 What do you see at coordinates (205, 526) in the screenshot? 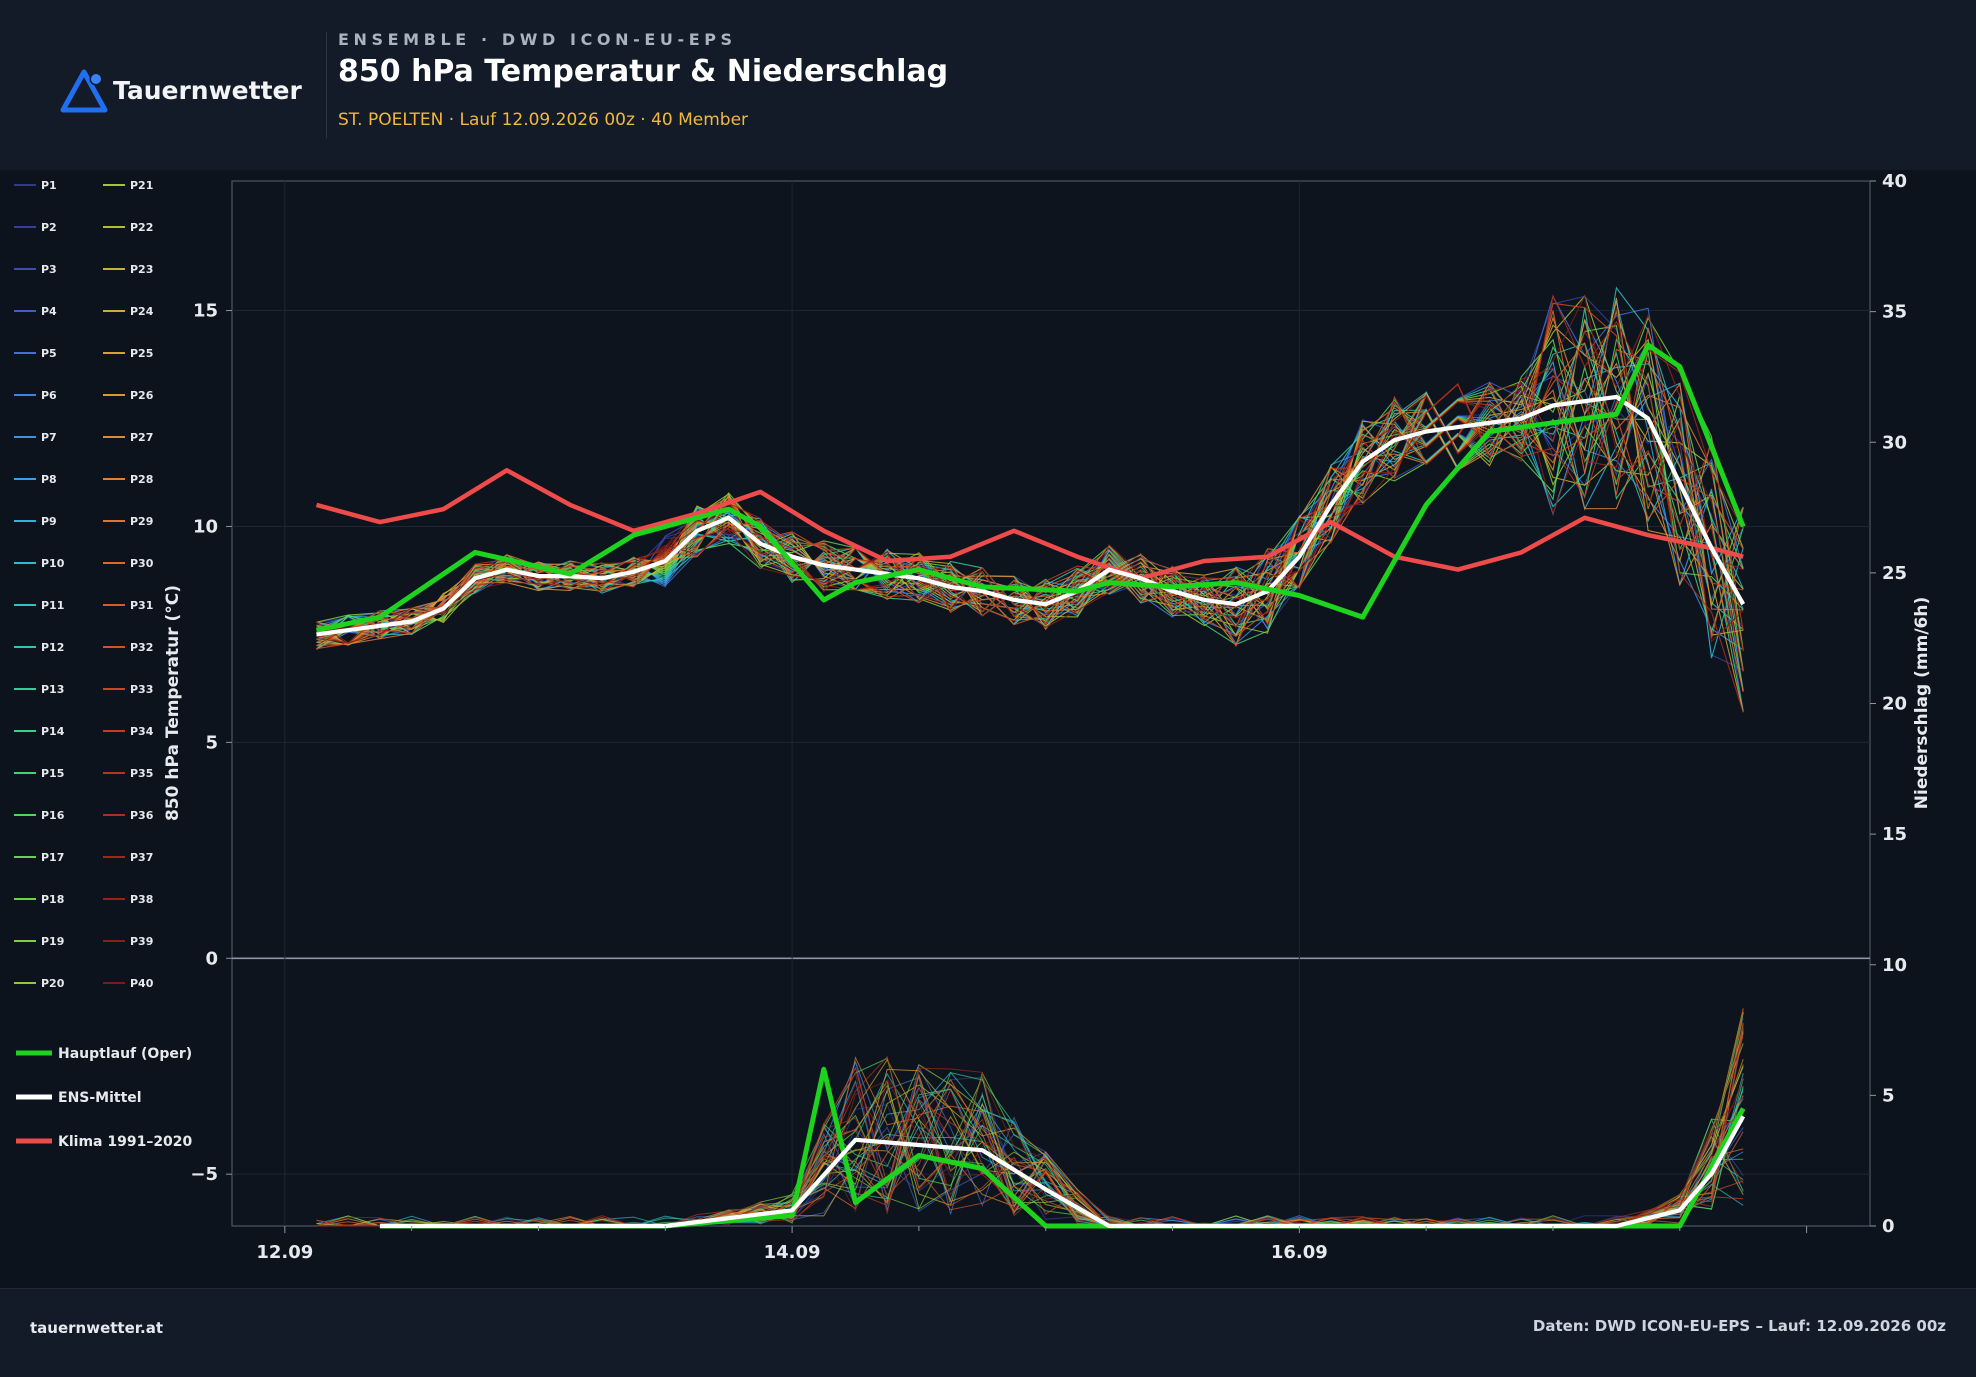
I see `y-tick-label: 10` at bounding box center [205, 526].